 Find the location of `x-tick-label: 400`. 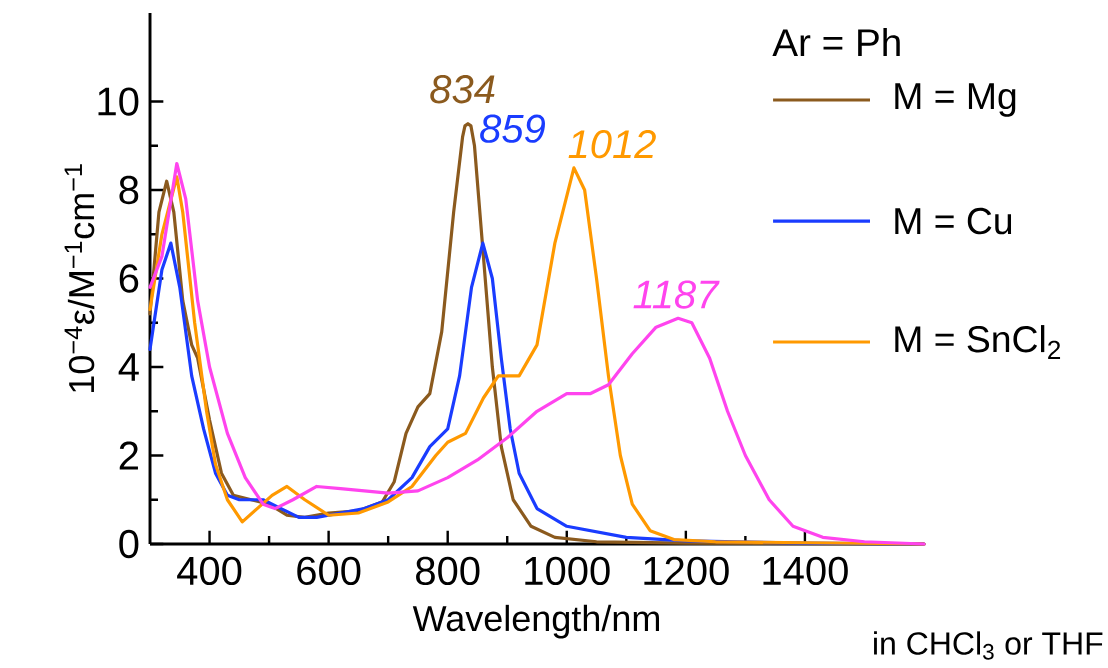

x-tick-label: 400 is located at coordinates (209, 571).